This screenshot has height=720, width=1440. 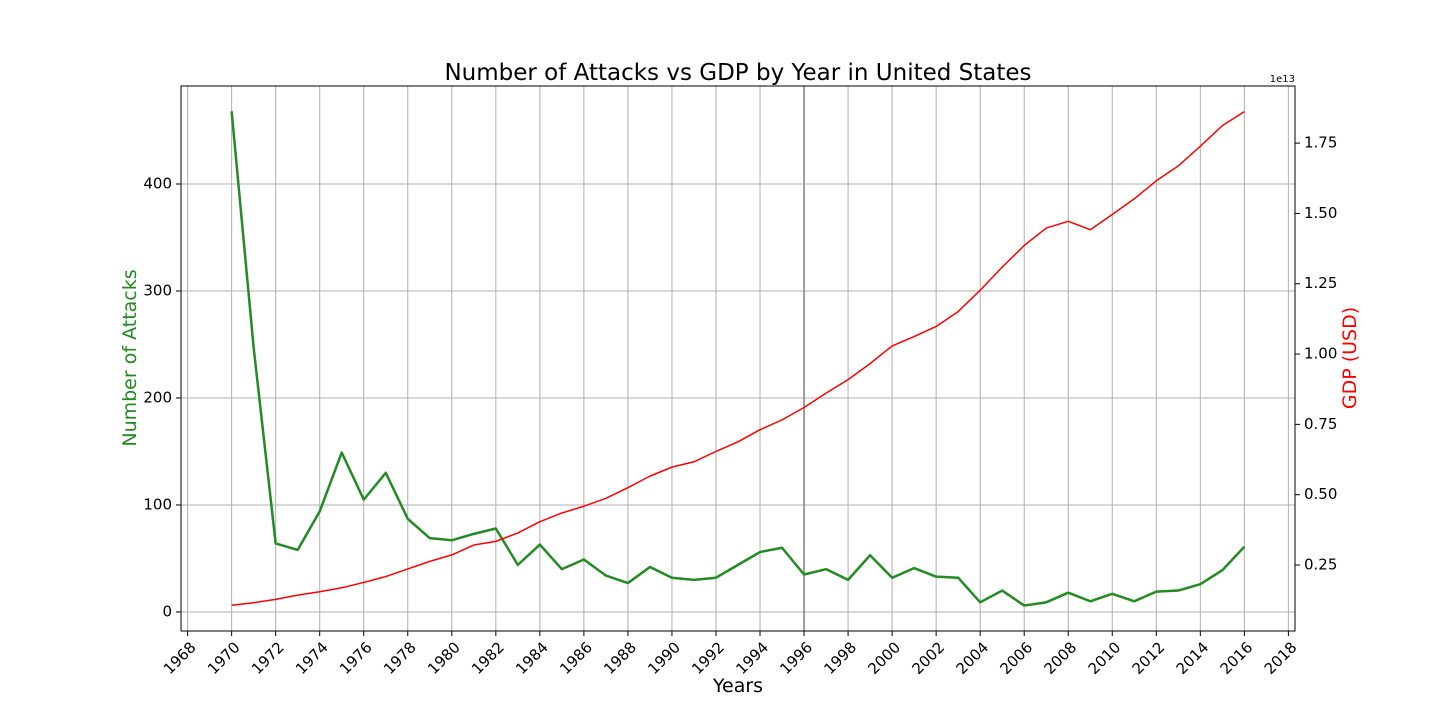 What do you see at coordinates (1320, 354) in the screenshot?
I see `y2-tick-label: 1.00` at bounding box center [1320, 354].